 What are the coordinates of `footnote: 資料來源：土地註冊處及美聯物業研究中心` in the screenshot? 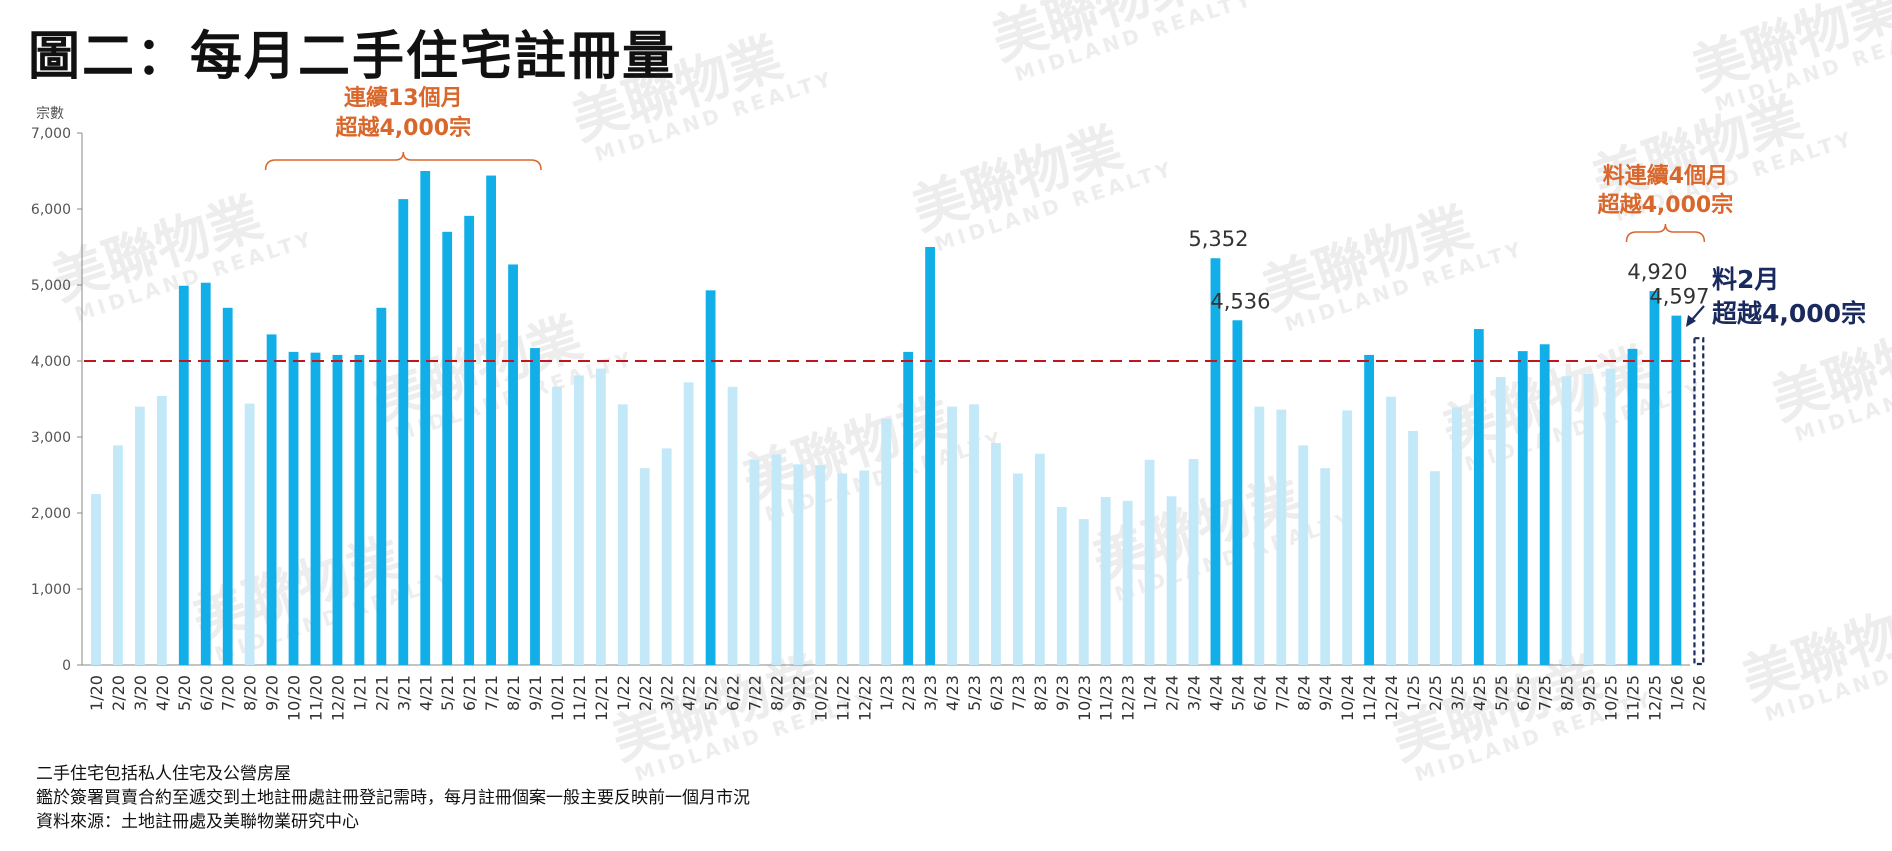 It's located at (197, 822).